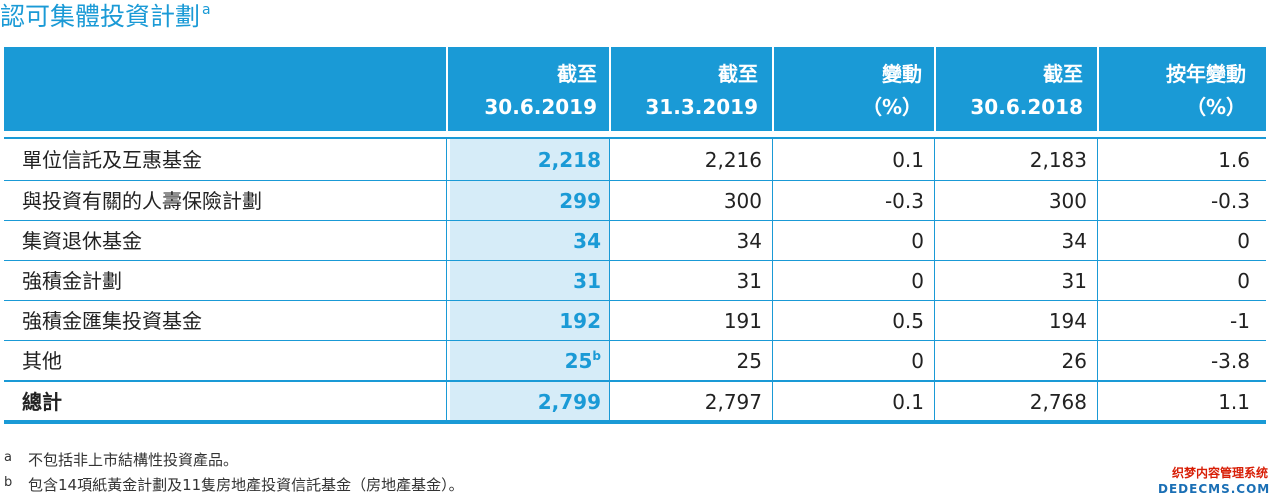 This screenshot has height=499, width=1272. What do you see at coordinates (902, 74) in the screenshot?
I see `column-header-line1: 變動` at bounding box center [902, 74].